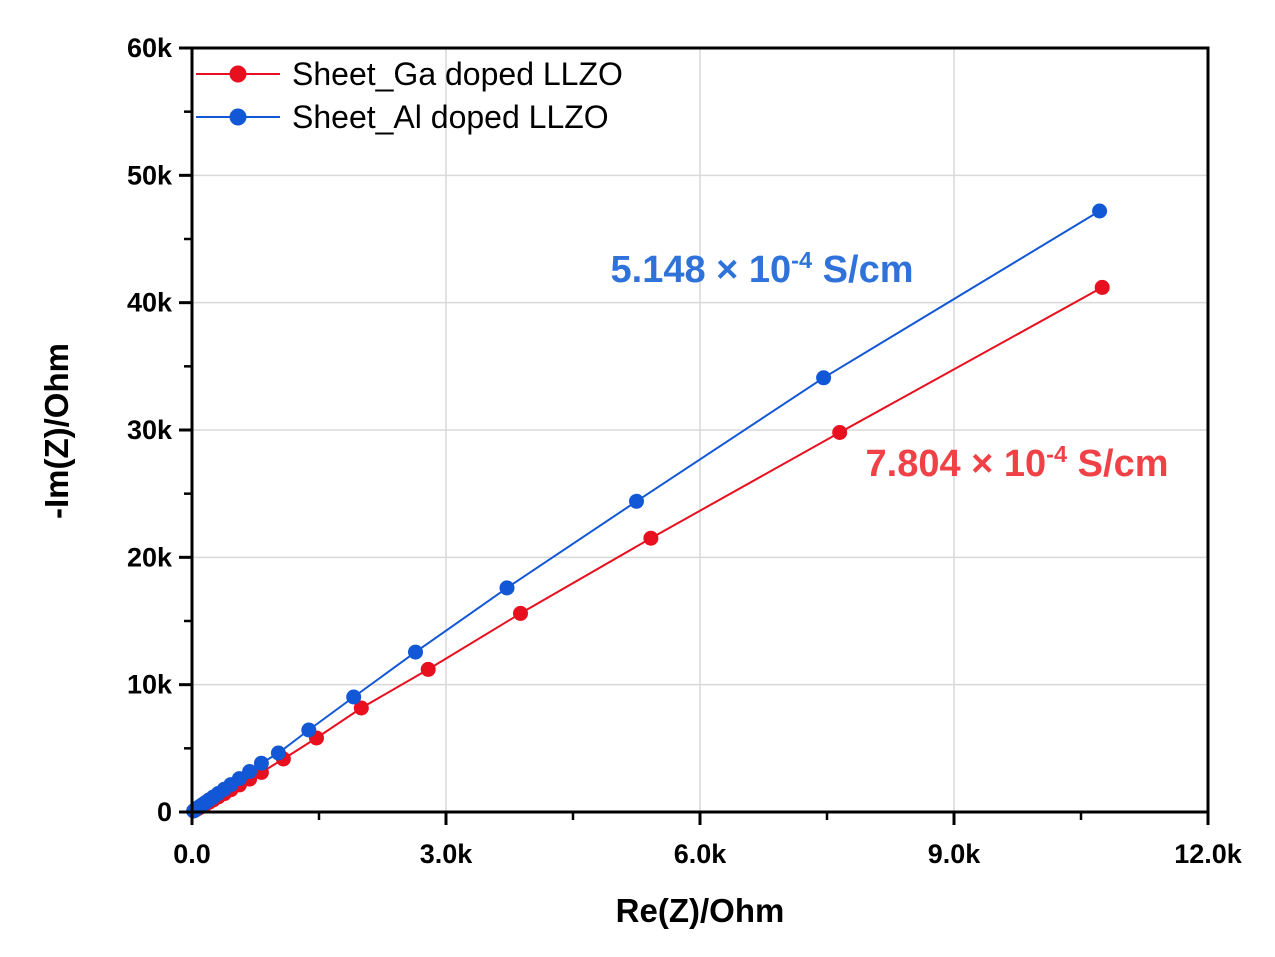 This screenshot has height=957, width=1275. What do you see at coordinates (457, 73) in the screenshot?
I see `legend-label-ga-doped: Sheet_Ga doped LLZO` at bounding box center [457, 73].